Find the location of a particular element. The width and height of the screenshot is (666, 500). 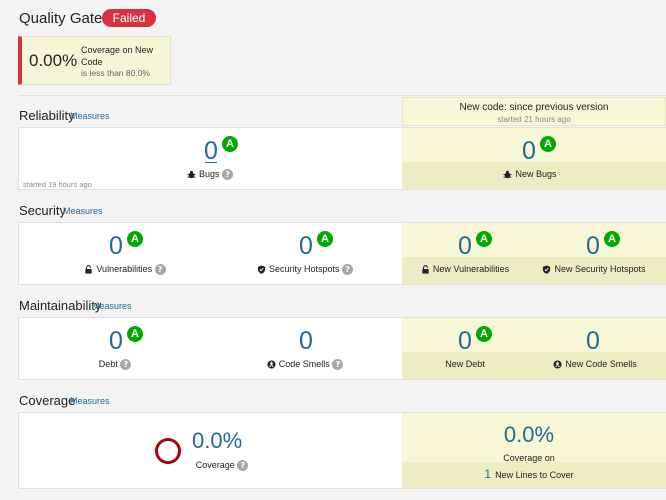

bugs-value-underline is located at coordinates (211, 162).